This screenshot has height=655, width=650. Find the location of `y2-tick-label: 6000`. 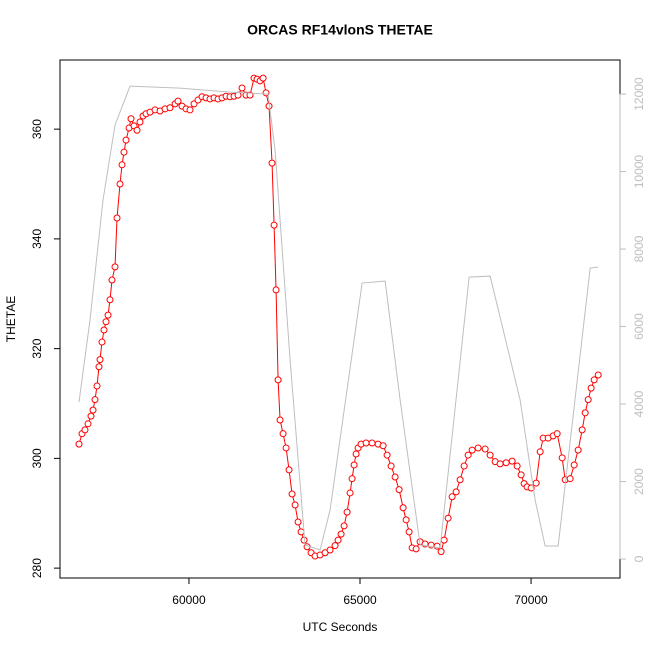

y2-tick-label: 6000 is located at coordinates (639, 326).